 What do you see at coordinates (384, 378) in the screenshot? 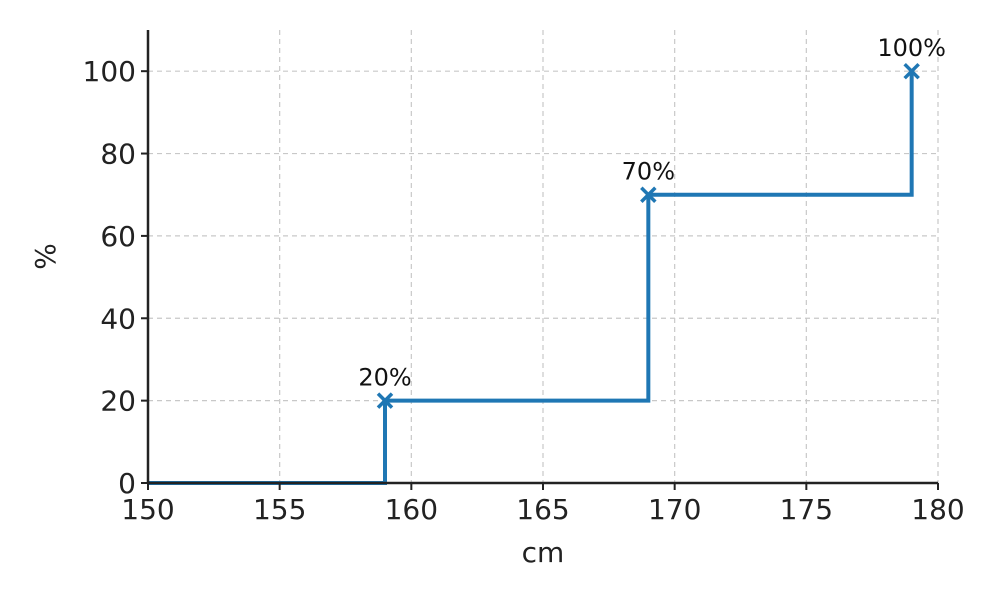
I see `data-point-label: 20%` at bounding box center [384, 378].